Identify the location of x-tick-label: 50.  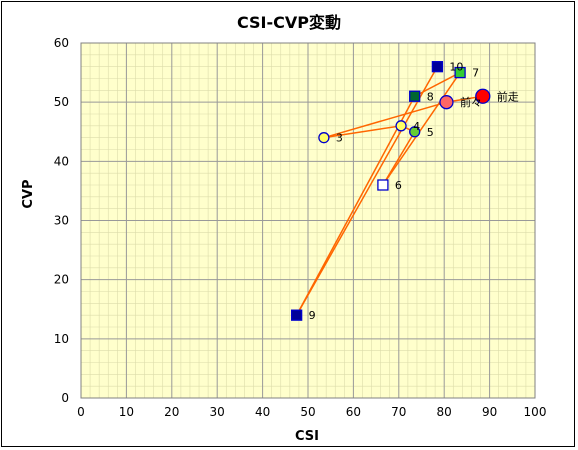
(307, 412).